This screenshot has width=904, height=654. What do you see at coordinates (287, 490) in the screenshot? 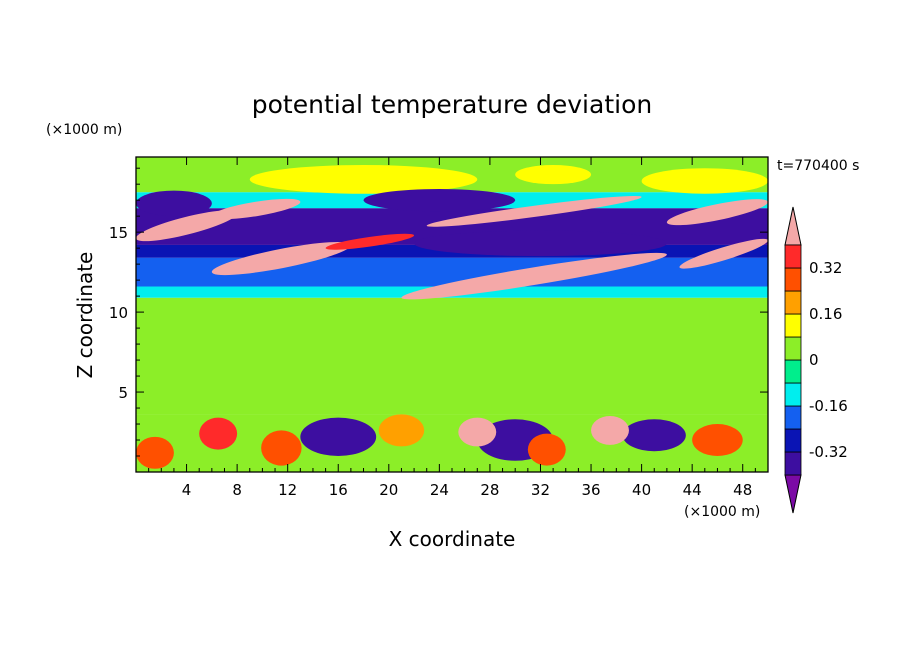
I see `x-tick-label-2: 12` at bounding box center [287, 490].